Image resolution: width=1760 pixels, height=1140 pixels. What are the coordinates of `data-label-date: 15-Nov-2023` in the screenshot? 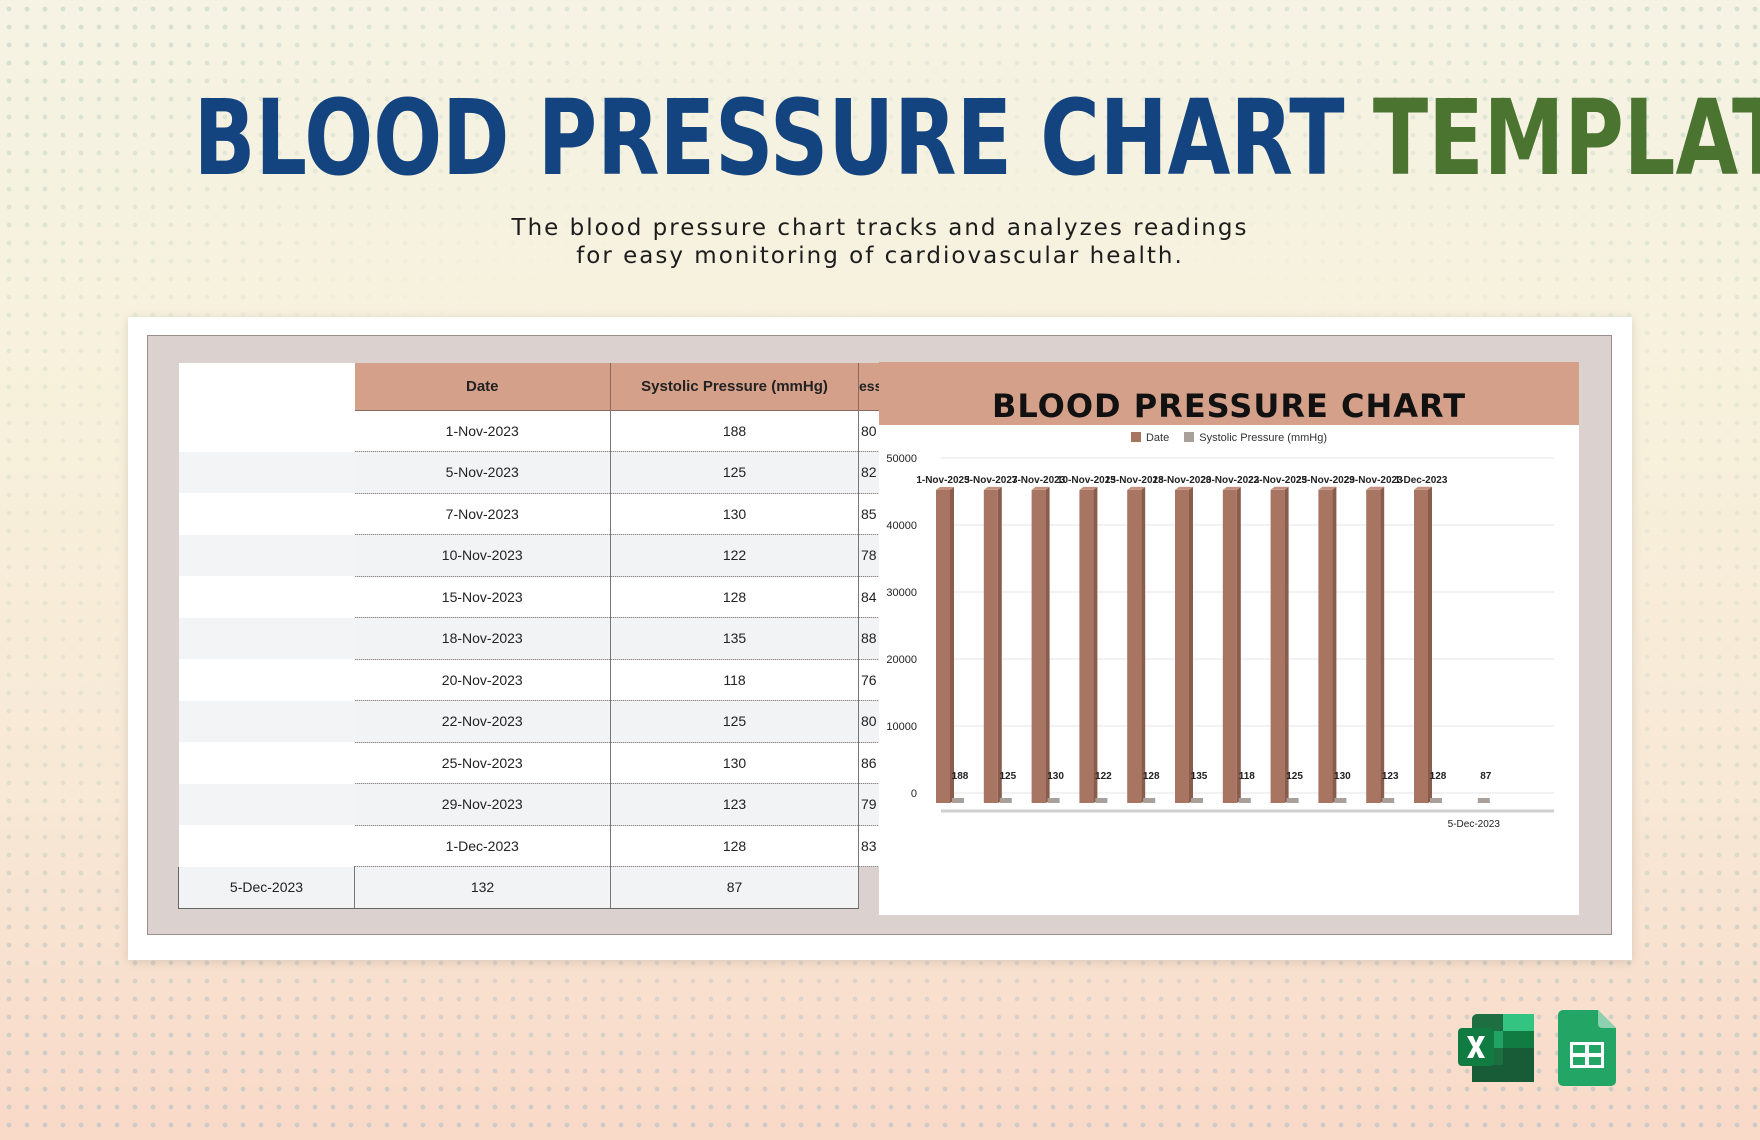 It's located at (1134, 480).